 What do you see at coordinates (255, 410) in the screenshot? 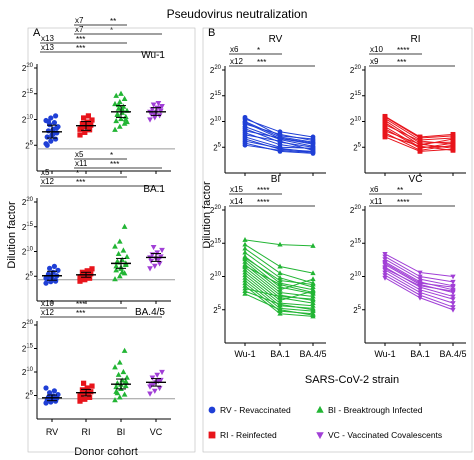
I see `legend-label-rv: RV - Revaccinated` at bounding box center [255, 410].